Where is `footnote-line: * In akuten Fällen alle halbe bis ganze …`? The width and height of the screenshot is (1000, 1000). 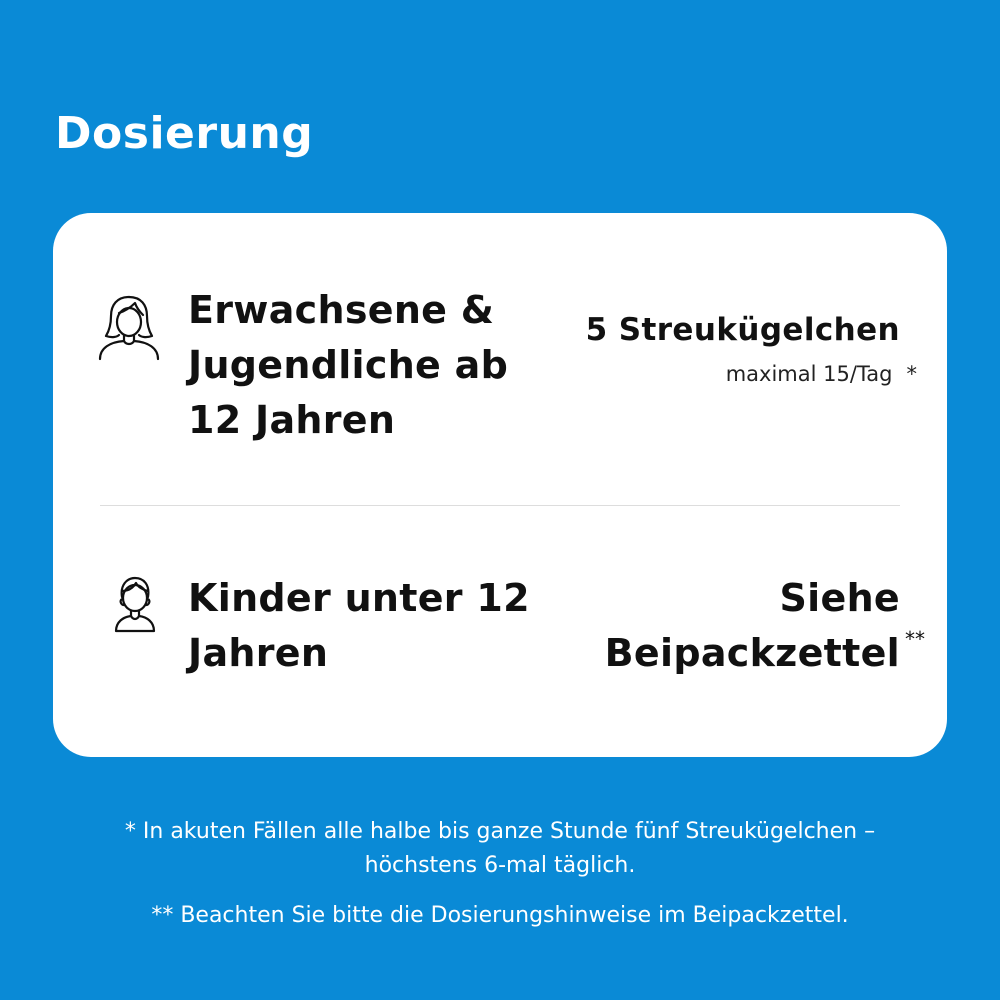 footnote-line: * In akuten Fällen alle halbe bis ganze … is located at coordinates (500, 831).